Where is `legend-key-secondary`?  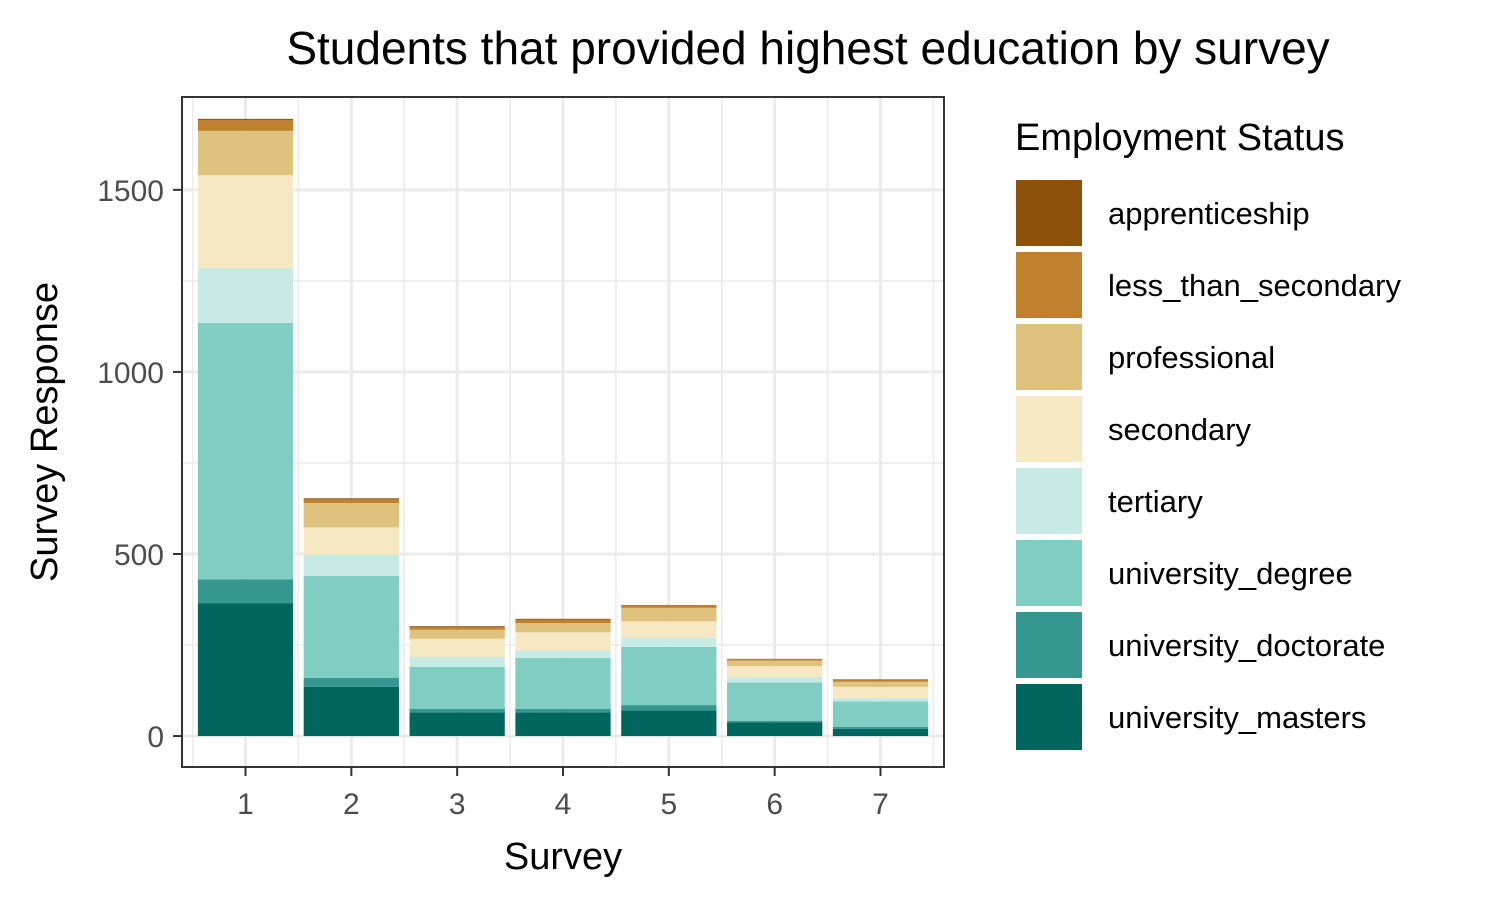 legend-key-secondary is located at coordinates (1049, 429).